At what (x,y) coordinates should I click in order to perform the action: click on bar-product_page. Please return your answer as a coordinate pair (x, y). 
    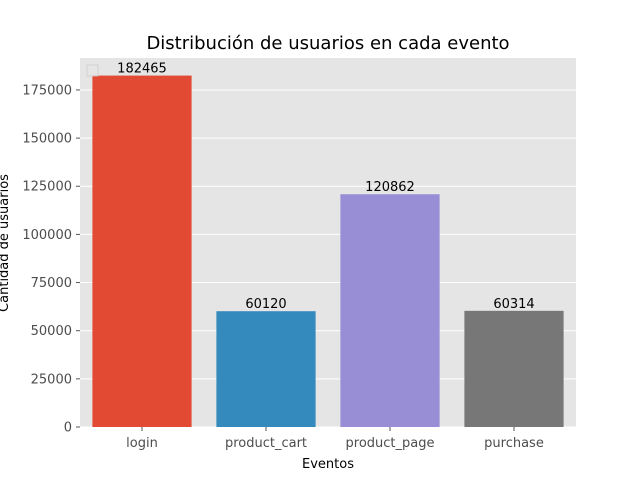
    Looking at the image, I should click on (390, 310).